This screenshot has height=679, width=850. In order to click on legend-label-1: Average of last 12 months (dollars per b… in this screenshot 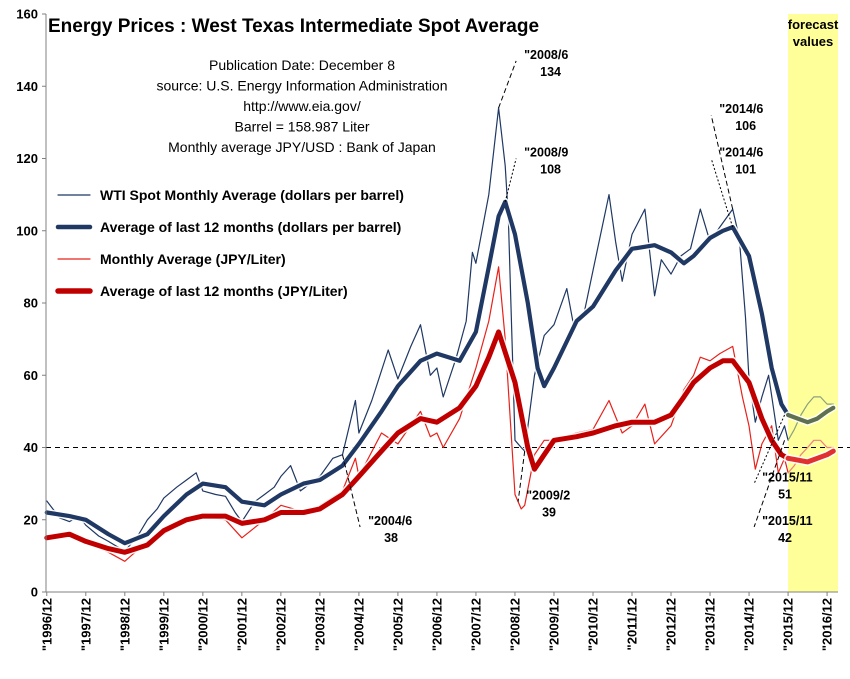, I will do `click(250, 227)`.